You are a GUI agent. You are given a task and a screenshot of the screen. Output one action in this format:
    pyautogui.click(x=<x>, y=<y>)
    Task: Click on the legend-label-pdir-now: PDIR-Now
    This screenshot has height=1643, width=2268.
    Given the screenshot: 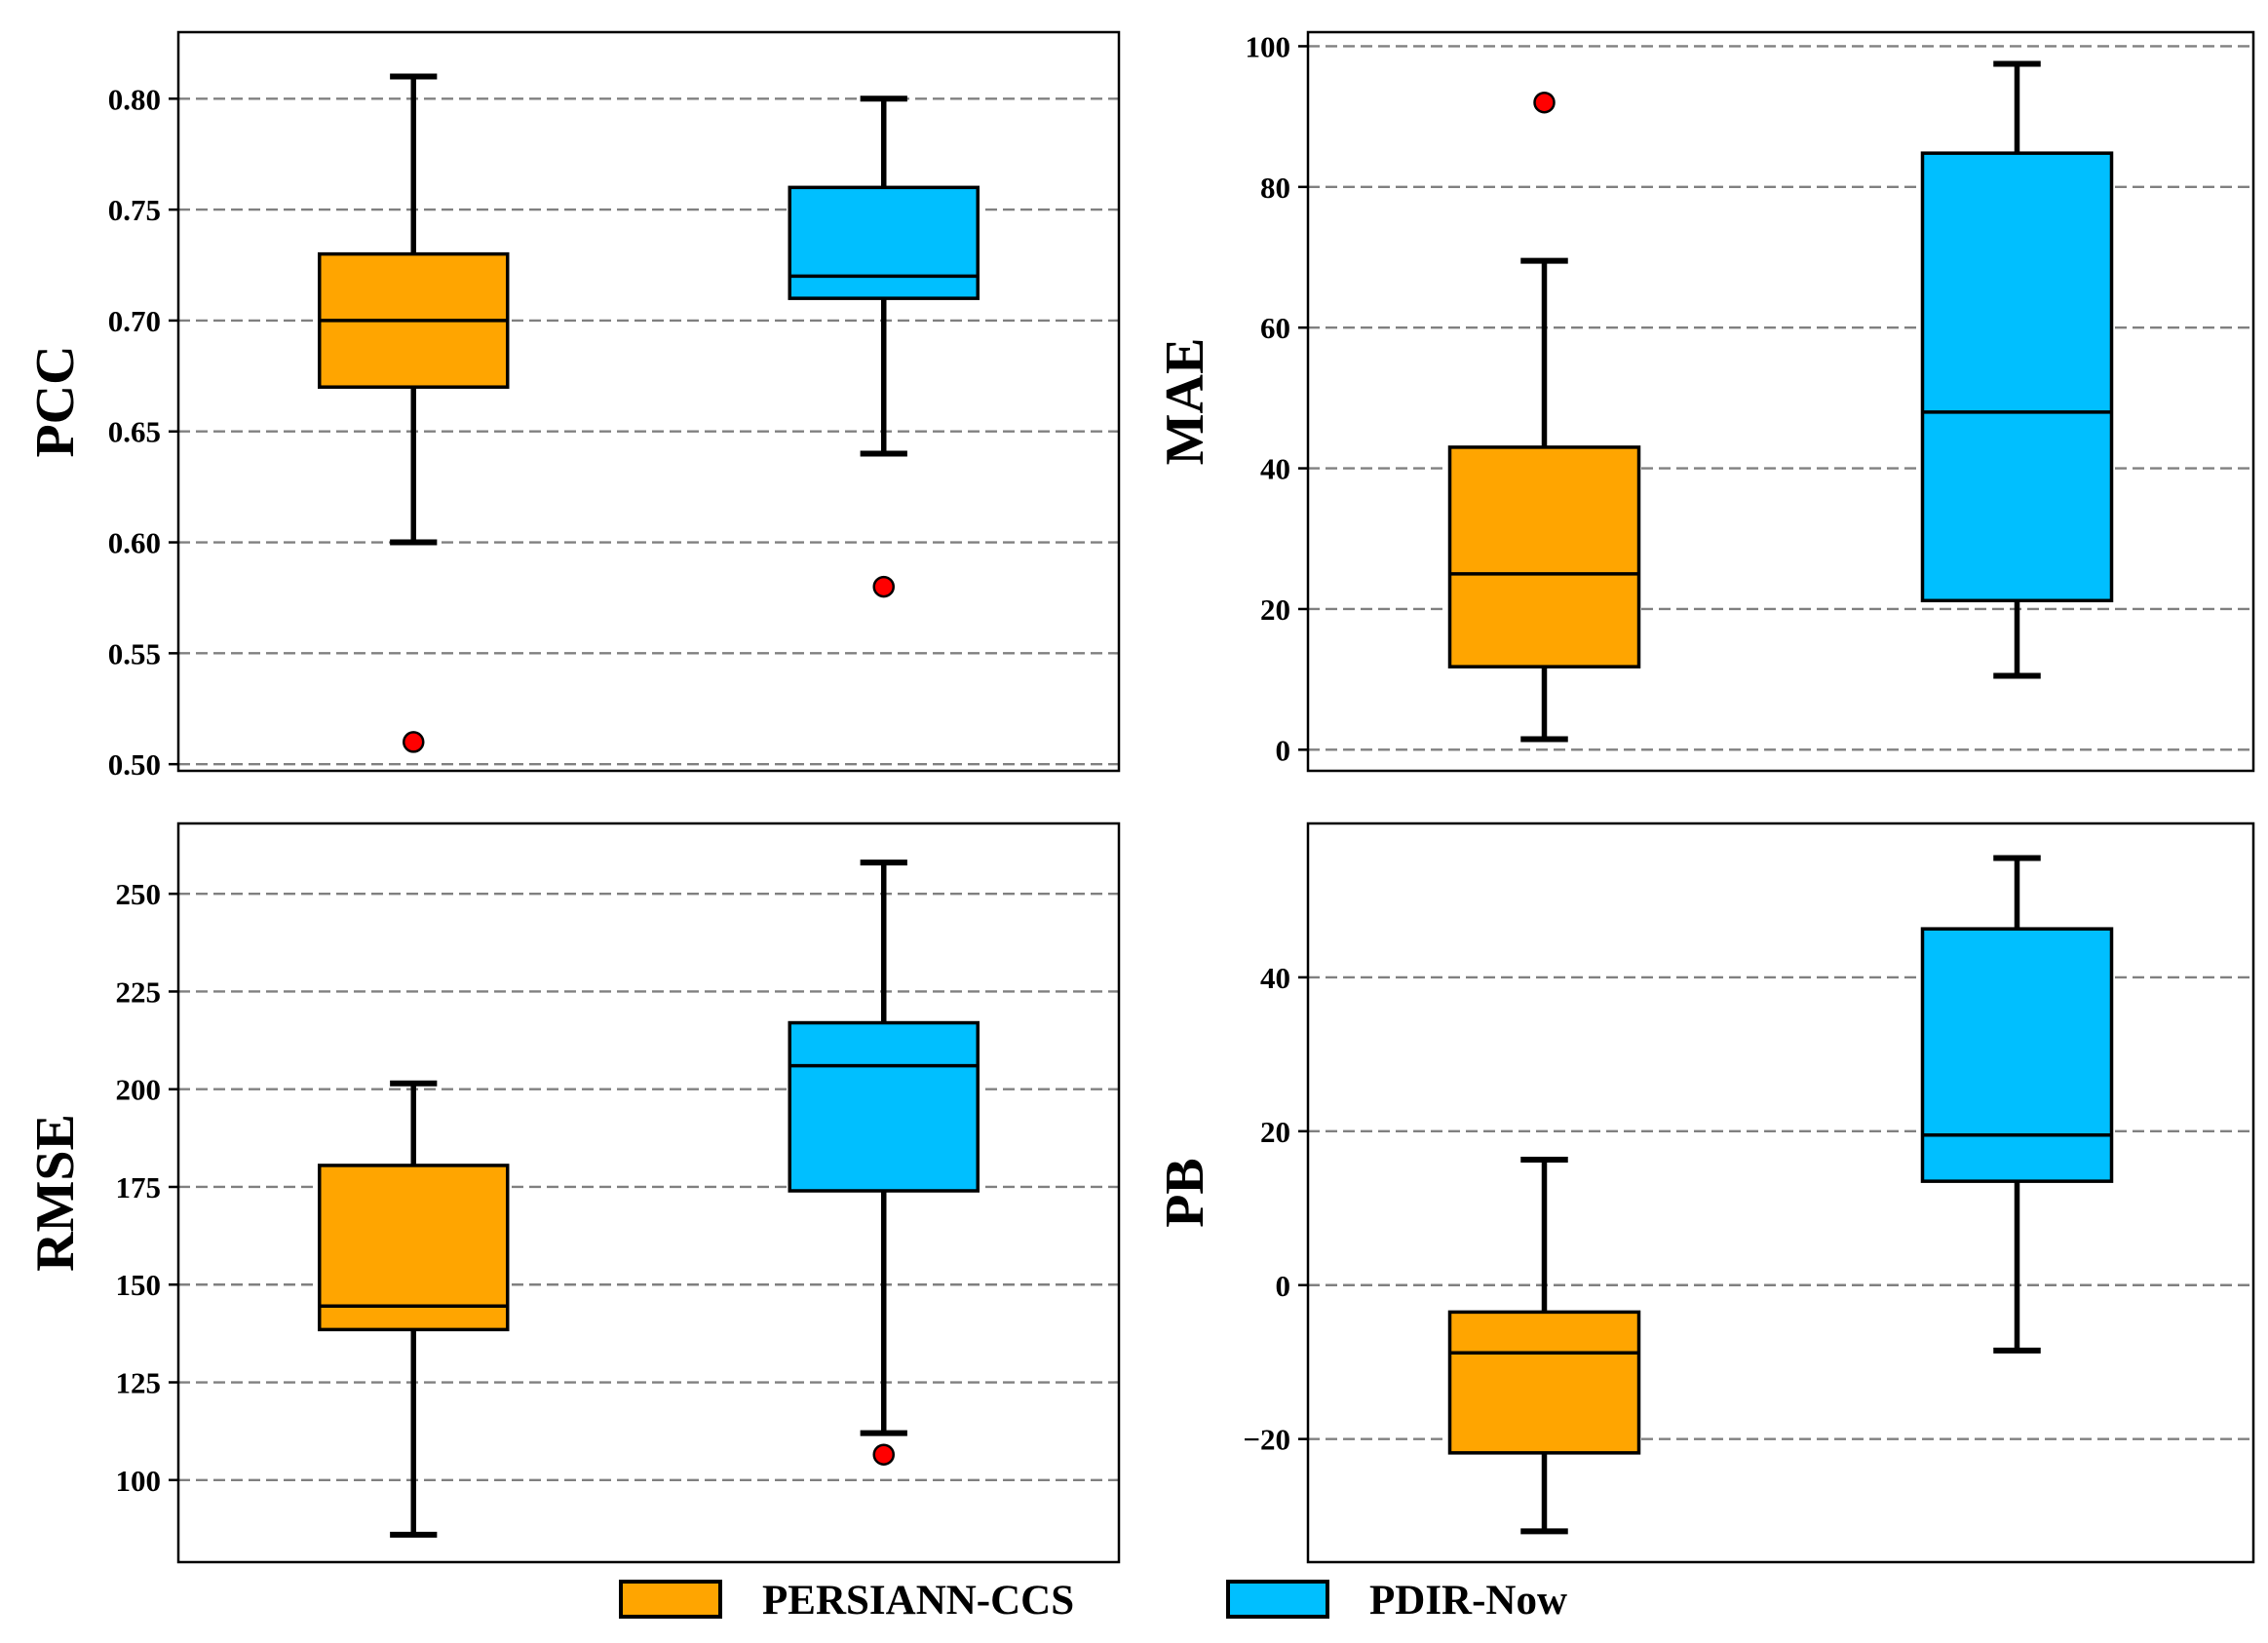 What is the action you would take?
    pyautogui.click(x=1468, y=1601)
    